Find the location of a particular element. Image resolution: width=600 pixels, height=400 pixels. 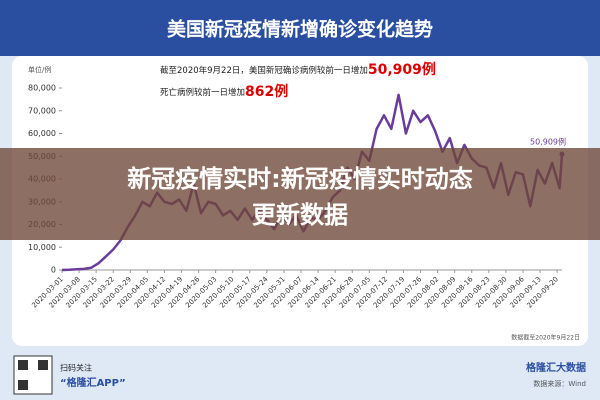

header is located at coordinates (300, 28).